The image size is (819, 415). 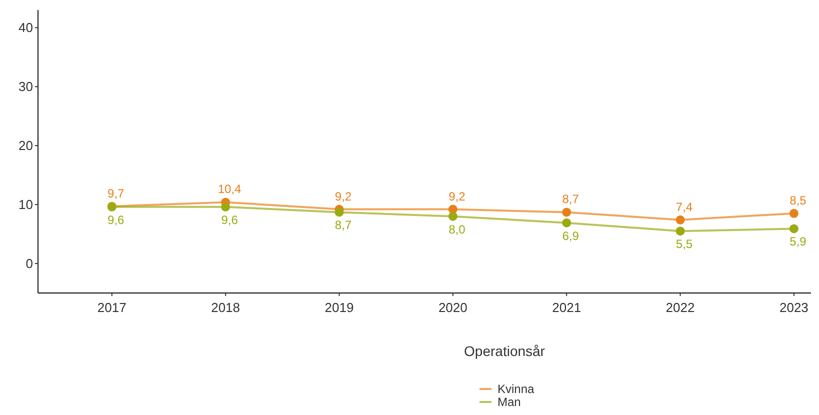 What do you see at coordinates (571, 235) in the screenshot?
I see `data-label: 6,9` at bounding box center [571, 235].